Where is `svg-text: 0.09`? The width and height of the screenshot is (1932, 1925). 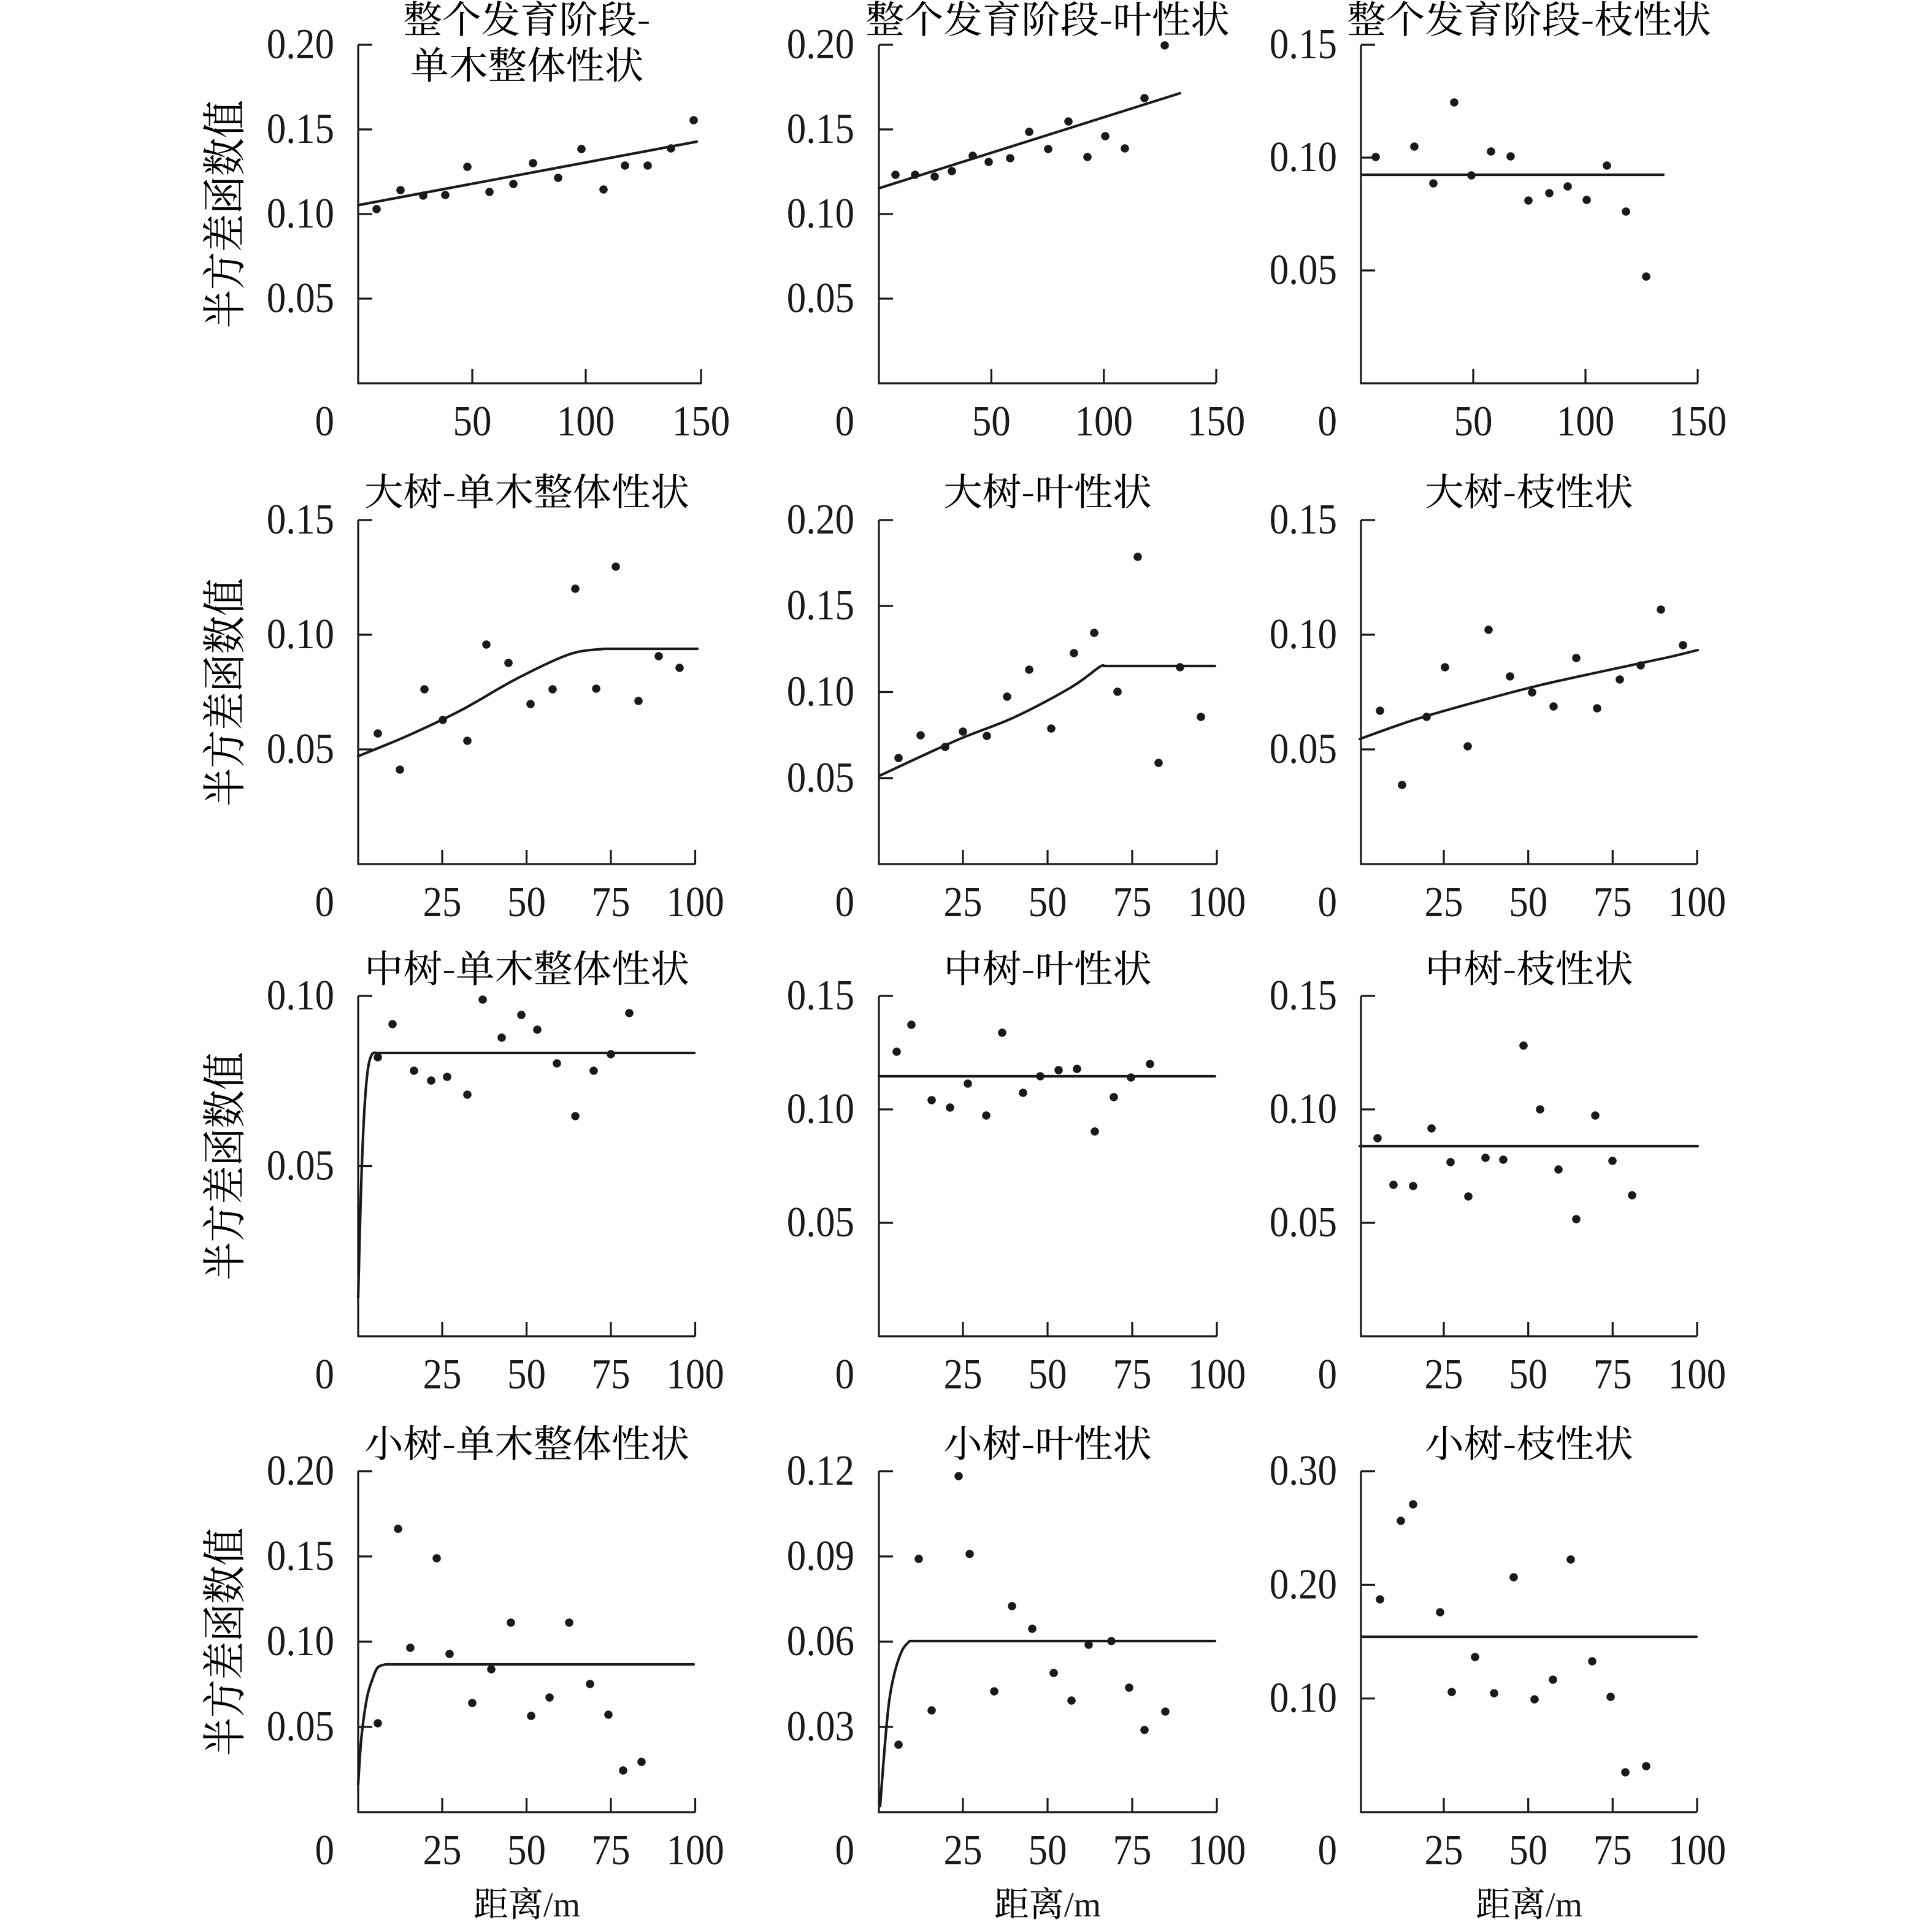 svg-text: 0.09 is located at coordinates (820, 1556).